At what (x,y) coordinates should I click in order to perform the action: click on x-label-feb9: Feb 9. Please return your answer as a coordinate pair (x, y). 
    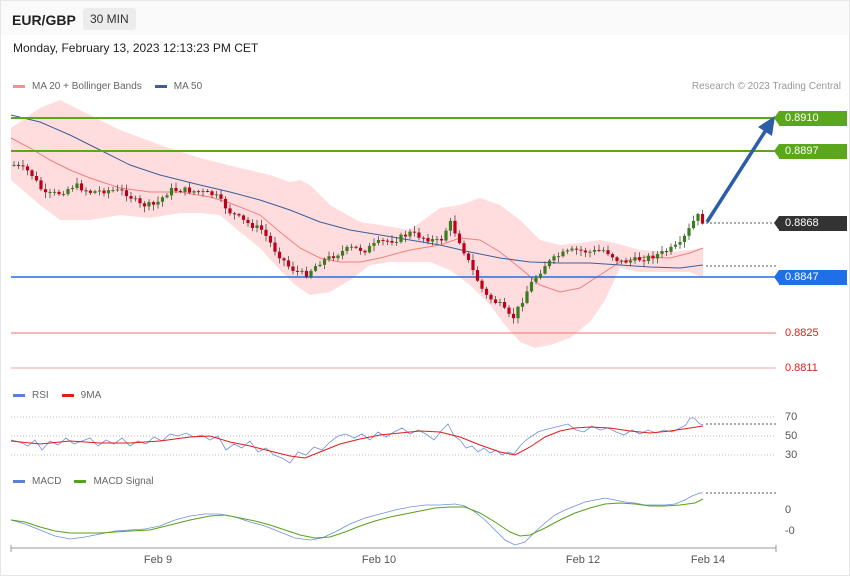
    Looking at the image, I should click on (158, 560).